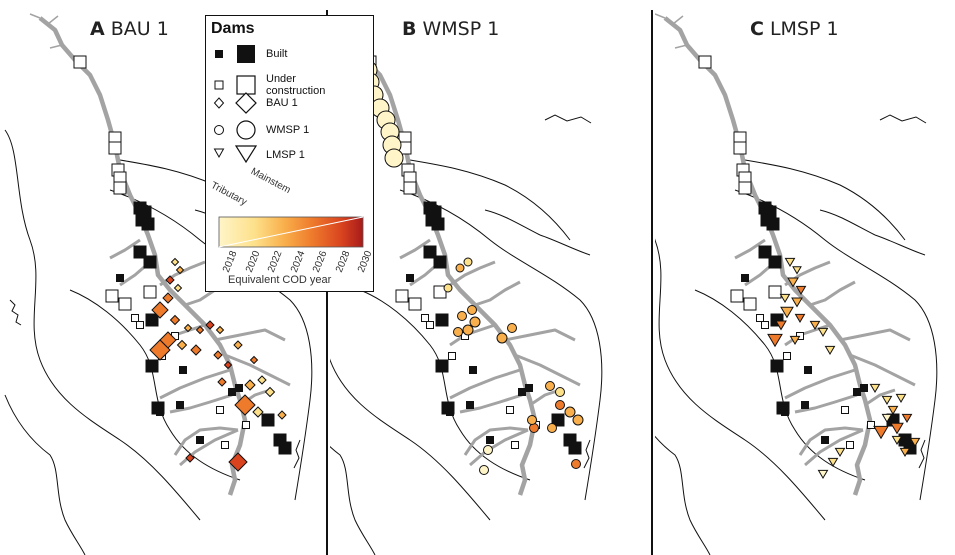 This screenshot has height=555, width=955. Describe the element at coordinates (233, 28) in the screenshot. I see `legend-title: Dams` at that location.